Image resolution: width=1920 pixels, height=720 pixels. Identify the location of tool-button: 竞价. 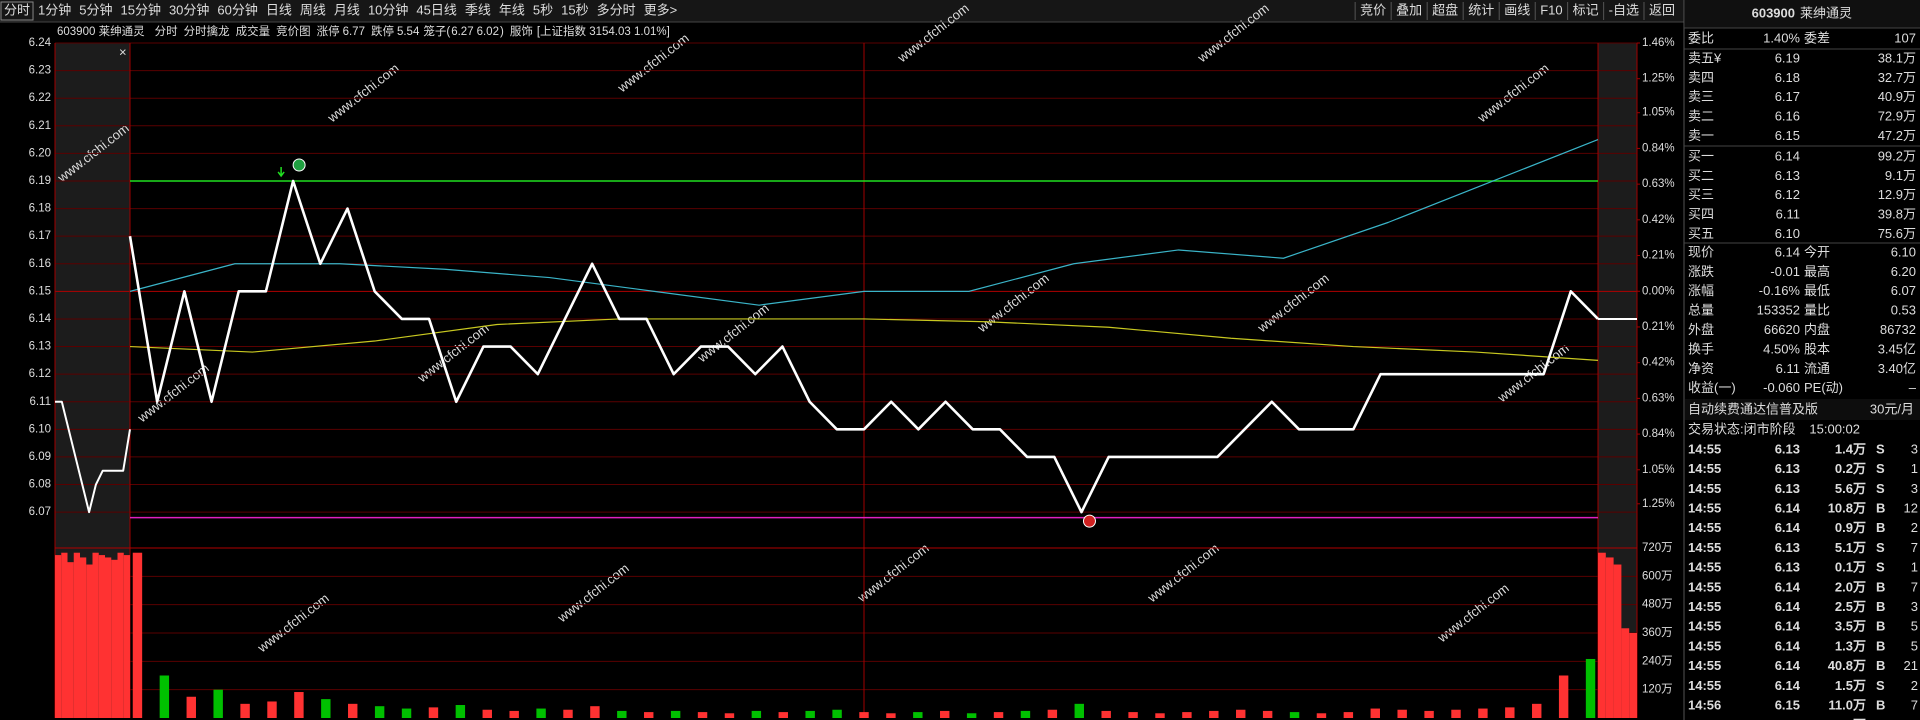
(1373, 9).